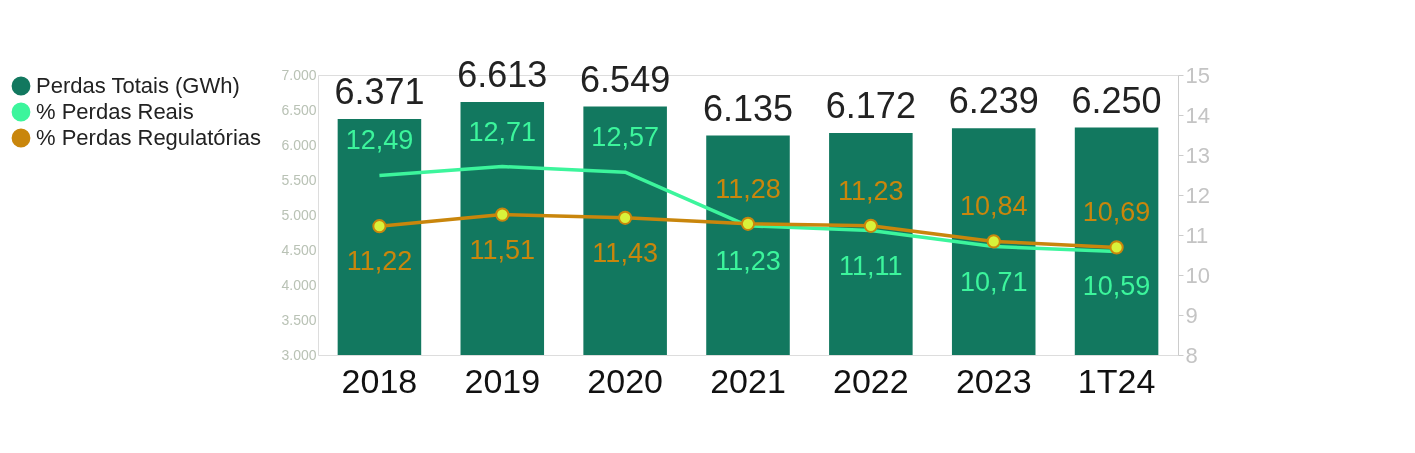  I want to click on data-label: 10,84, so click(993, 206).